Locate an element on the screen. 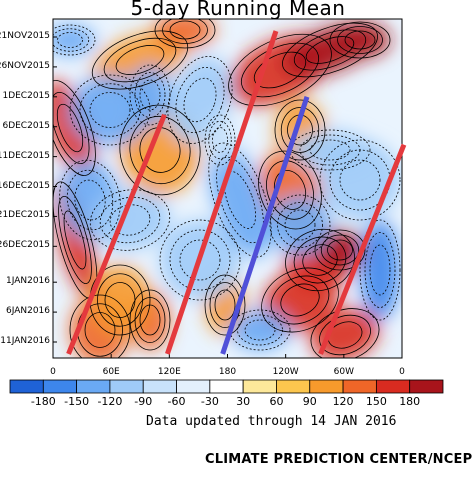 Image resolution: width=476 pixels, height=480 pixels. colorbar-label: -90 is located at coordinates (143, 401).